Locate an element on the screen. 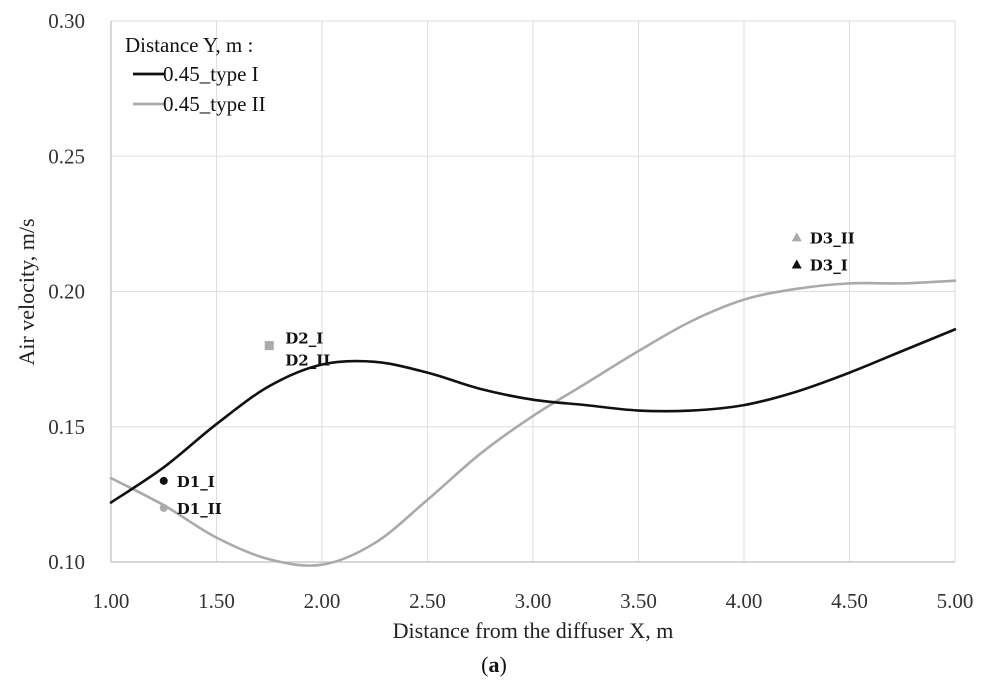 Image resolution: width=988 pixels, height=687 pixels. caption-close: ) is located at coordinates (503, 664).